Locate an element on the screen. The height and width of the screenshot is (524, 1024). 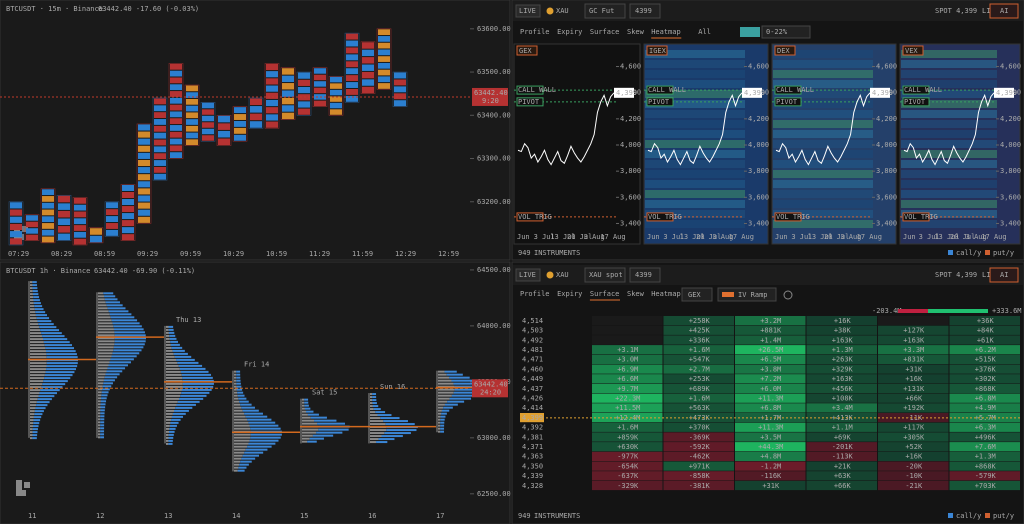
price-badge is located at coordinates (645, 11).